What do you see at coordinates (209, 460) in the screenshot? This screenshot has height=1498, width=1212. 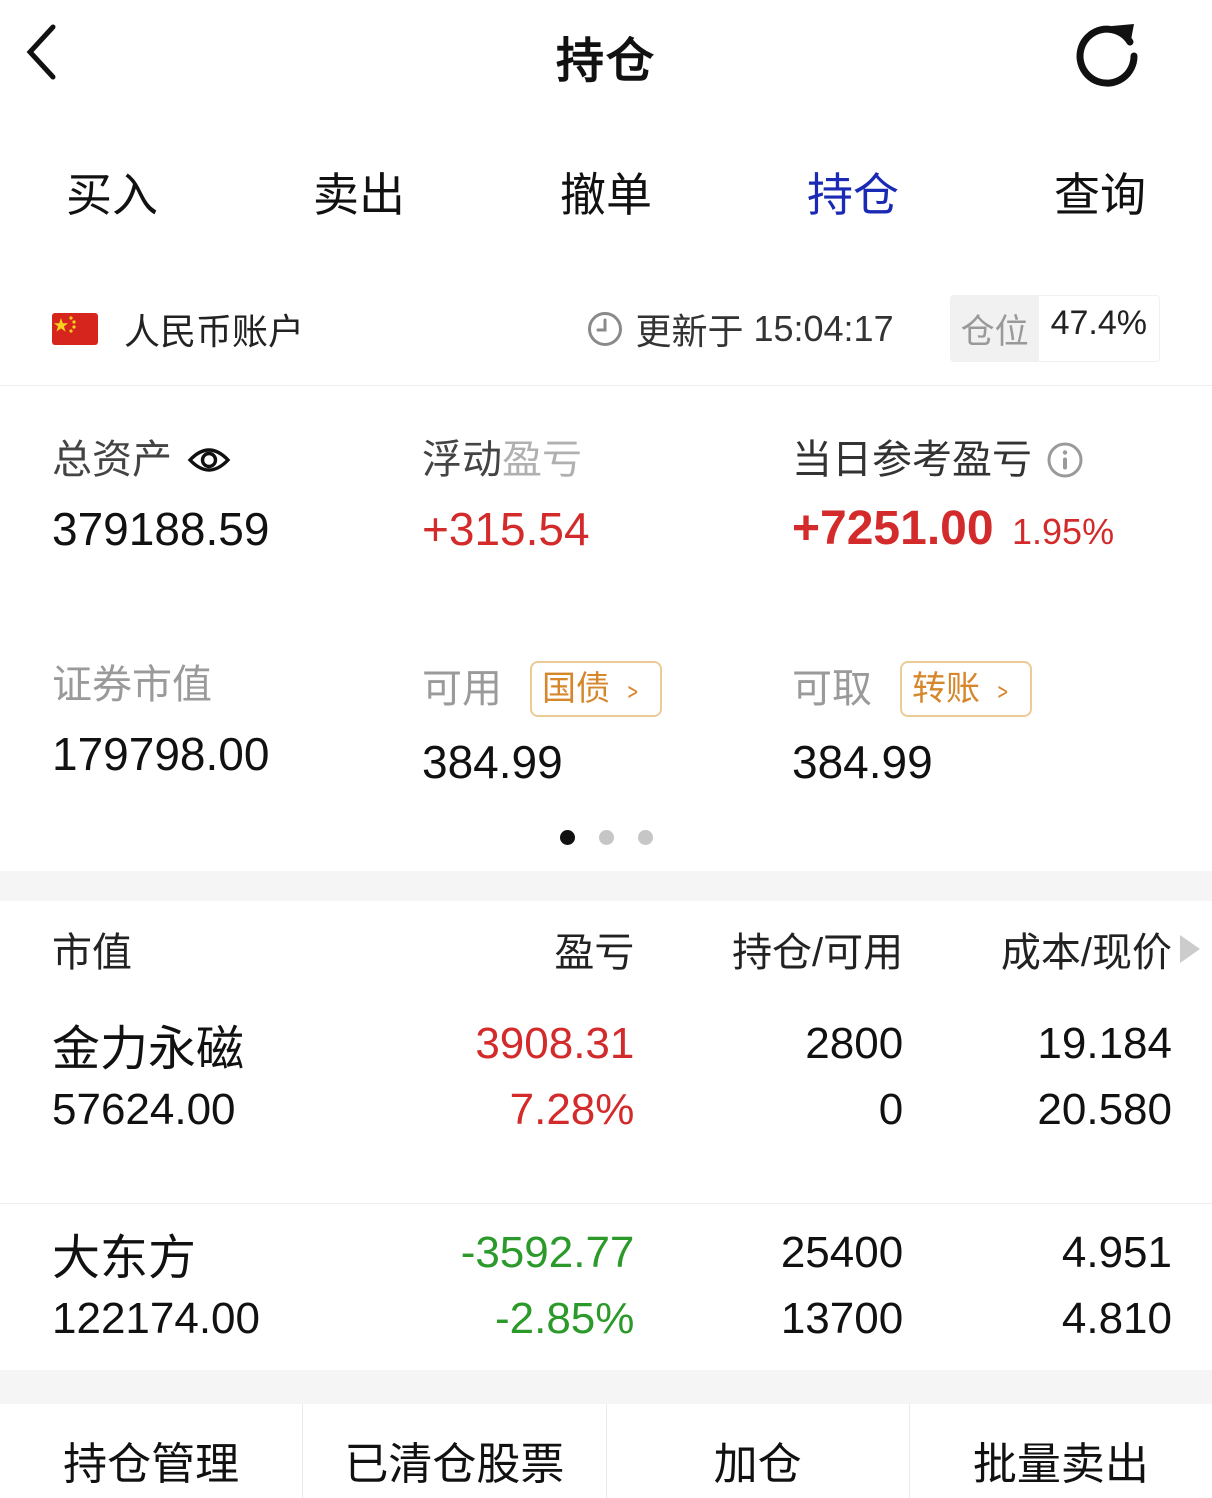 I see `eye-icon` at bounding box center [209, 460].